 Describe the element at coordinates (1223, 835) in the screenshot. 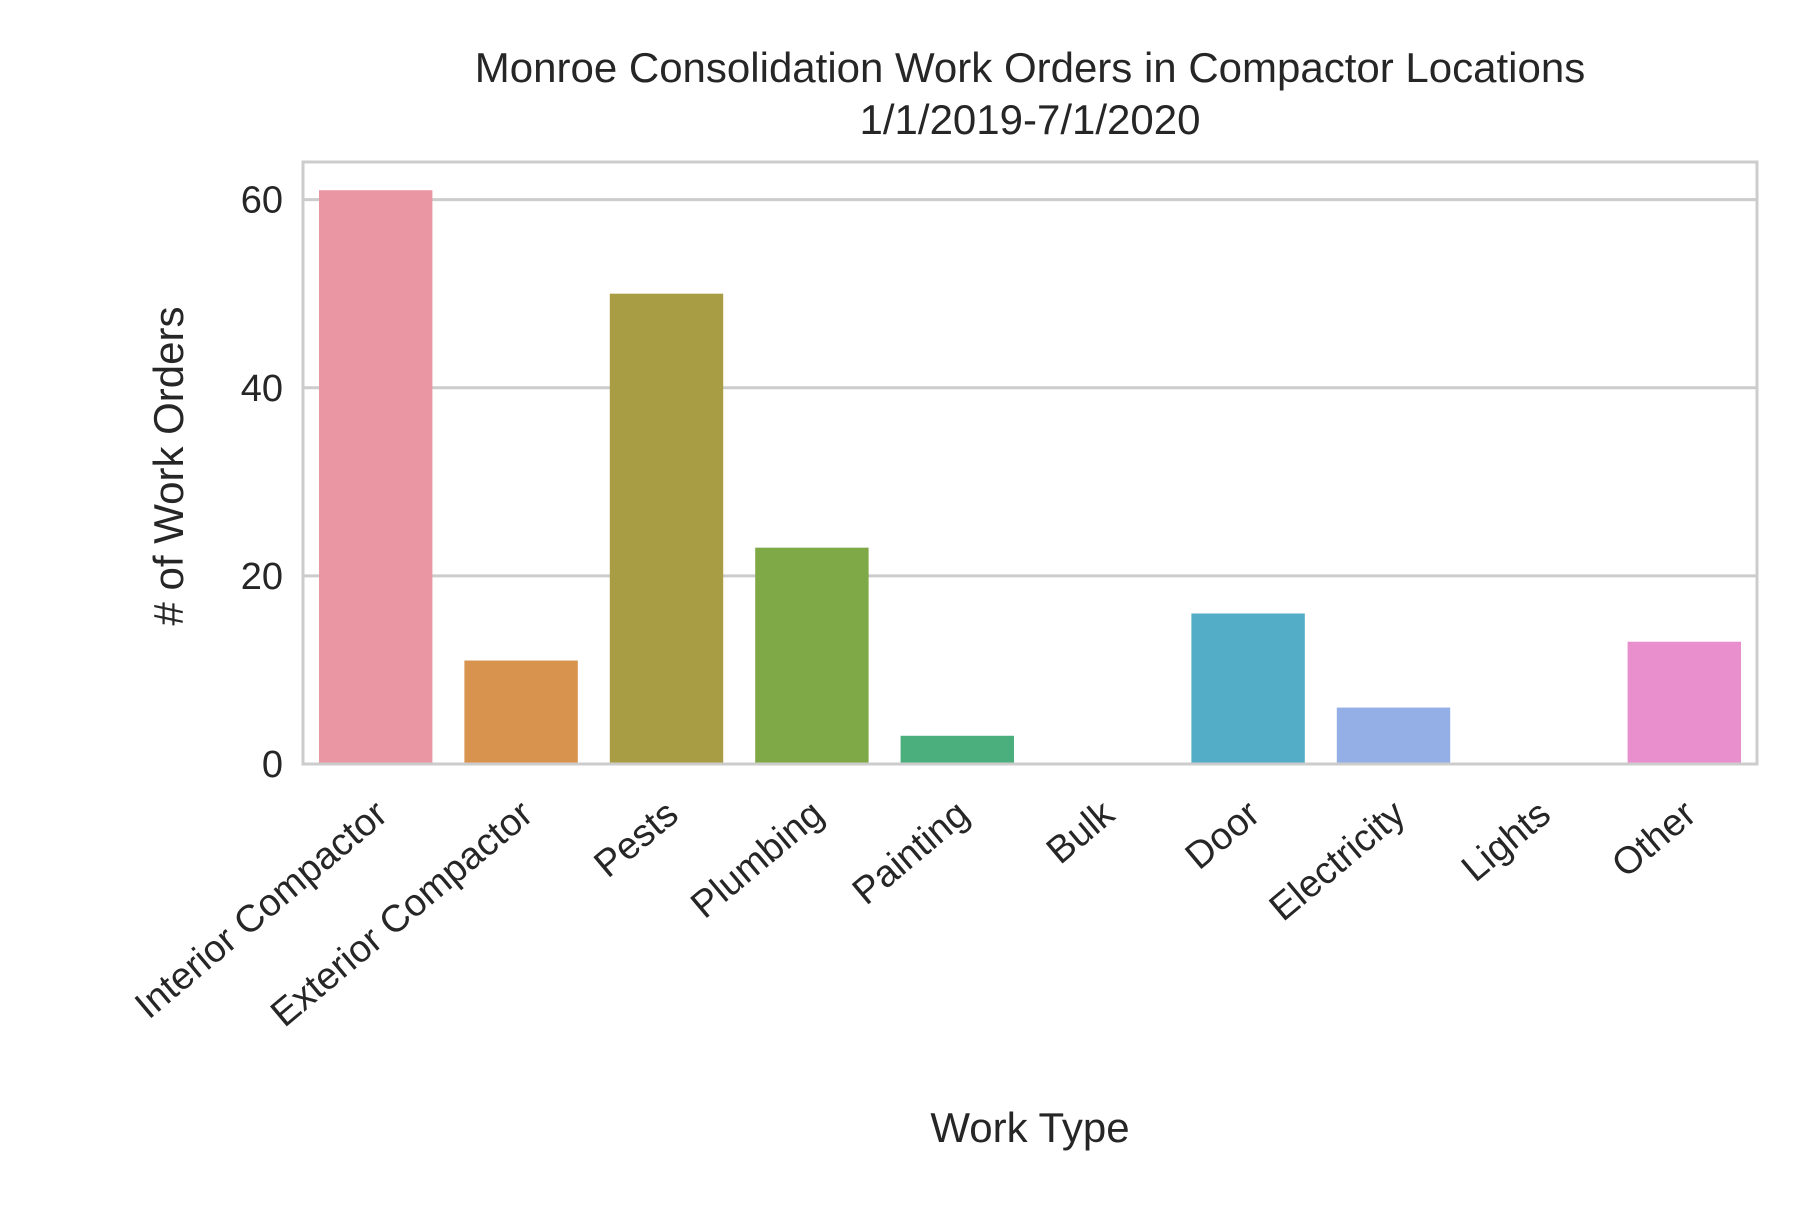

I see `x-tick-label: Door` at that location.